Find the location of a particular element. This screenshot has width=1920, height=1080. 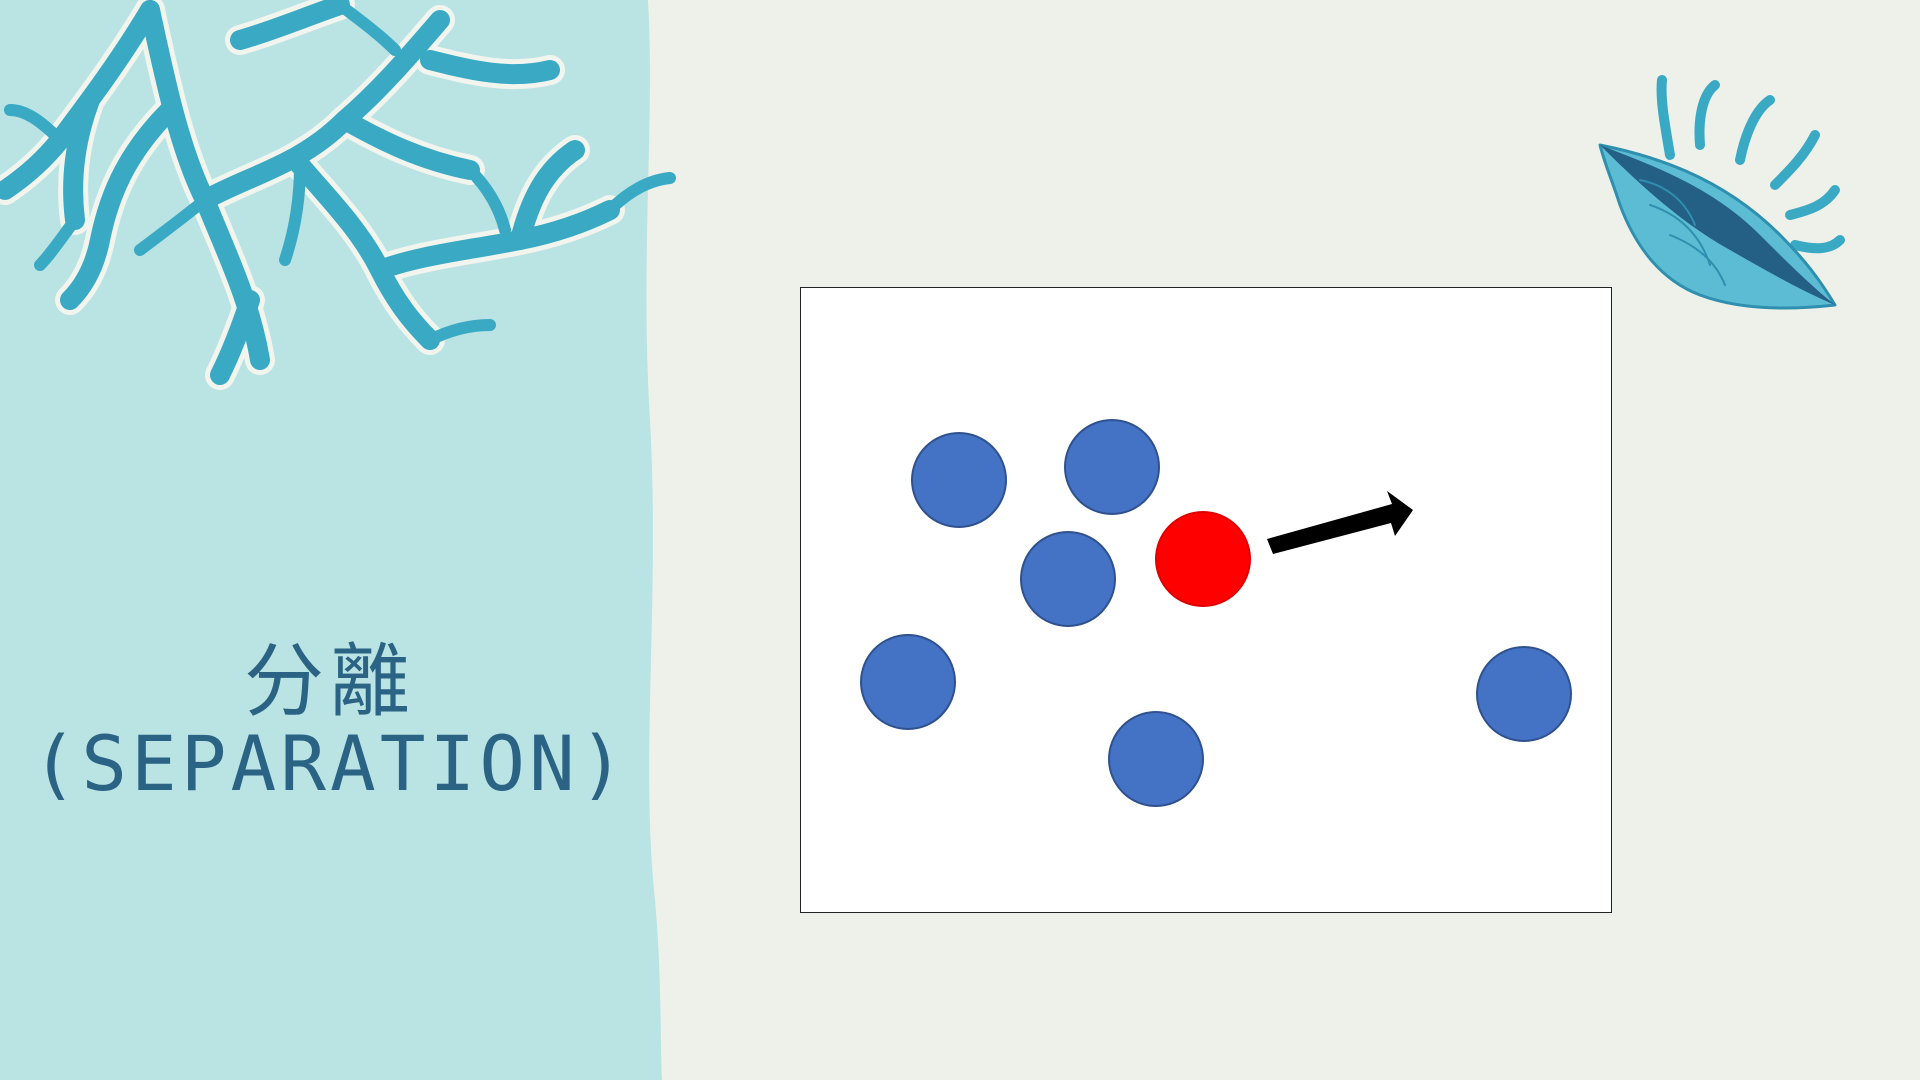

diagram-canvas is located at coordinates (1216, 613).